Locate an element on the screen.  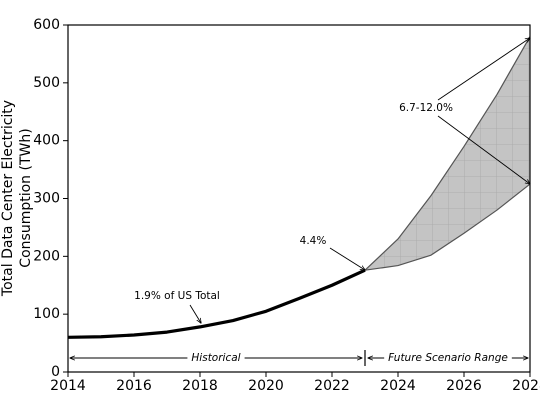
y-tick-label: 0 is located at coordinates (55, 372).